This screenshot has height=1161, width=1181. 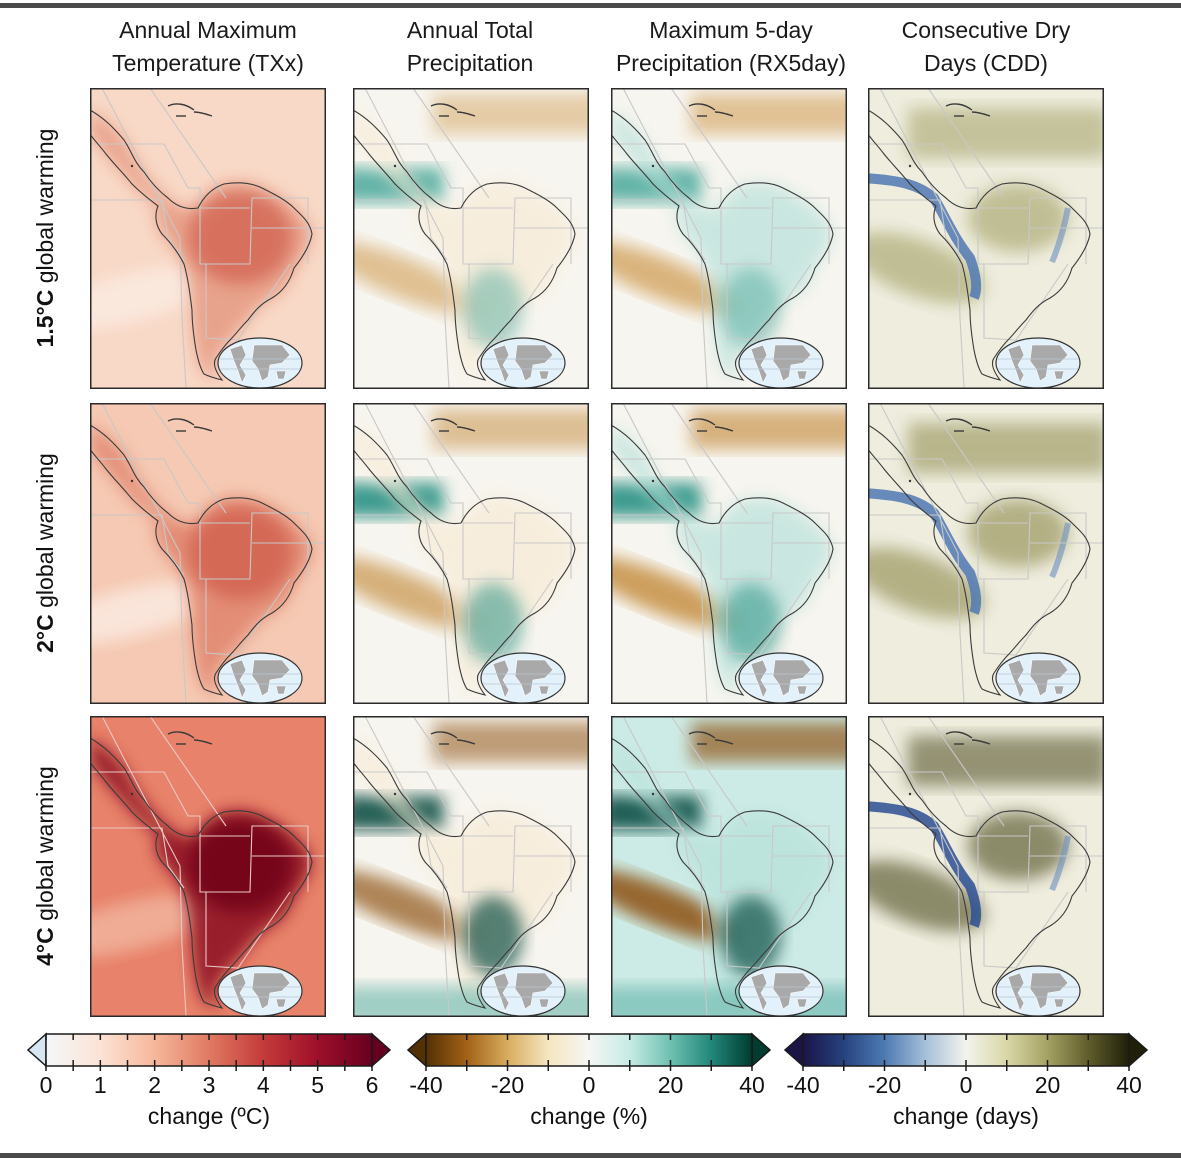 I want to click on colorbar-temperature, so click(x=209, y=1052).